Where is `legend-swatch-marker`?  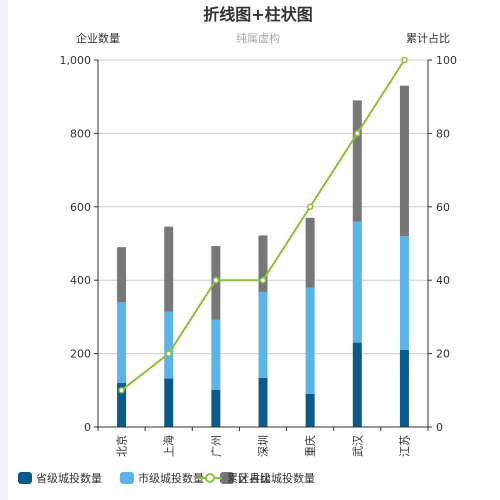 legend-swatch-marker is located at coordinates (210, 478).